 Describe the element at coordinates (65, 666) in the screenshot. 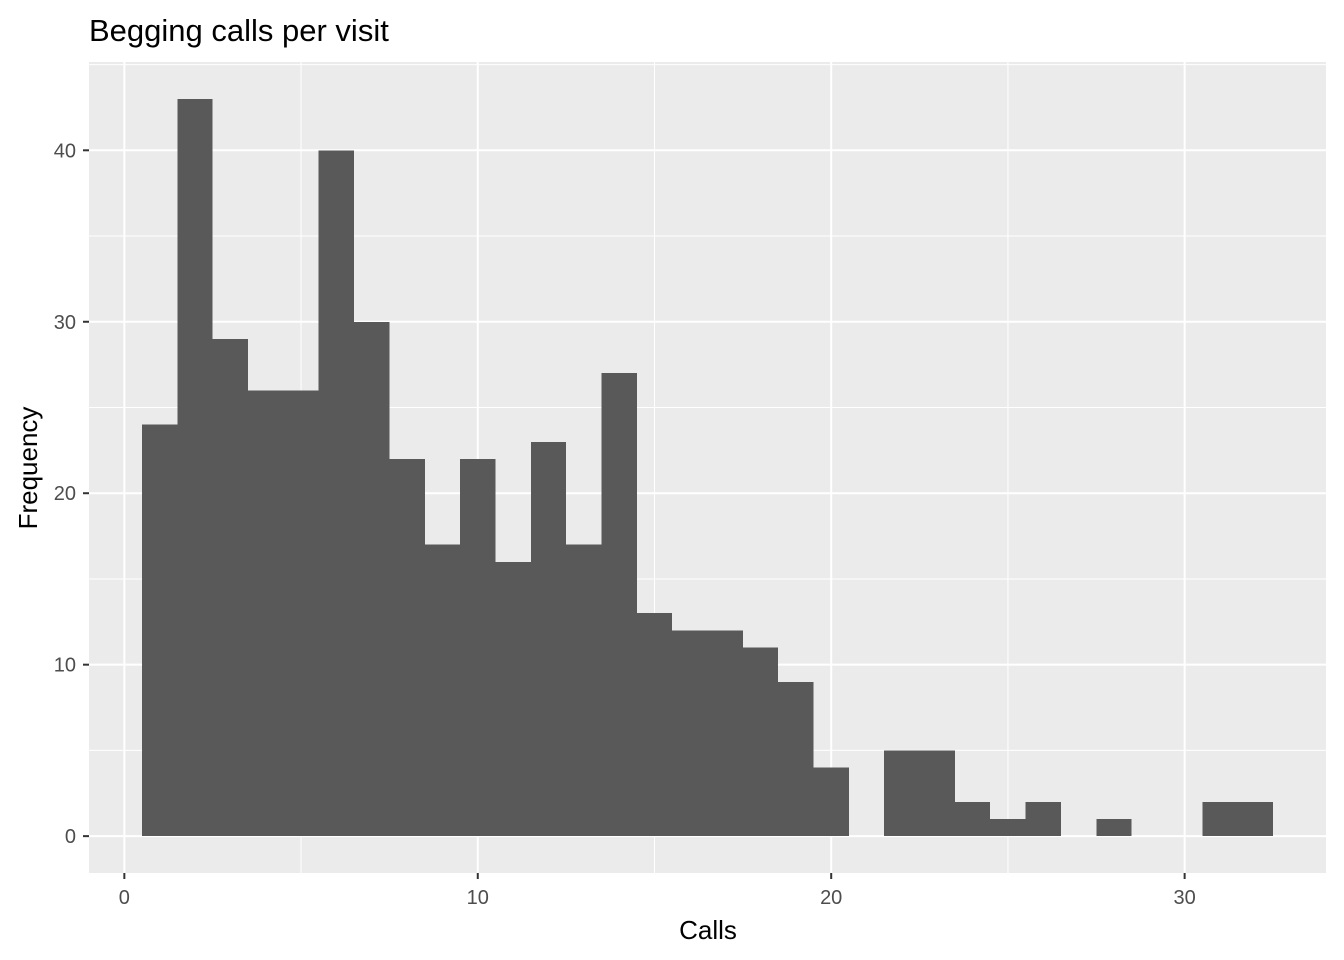

I see `y-tick-label: 10` at that location.